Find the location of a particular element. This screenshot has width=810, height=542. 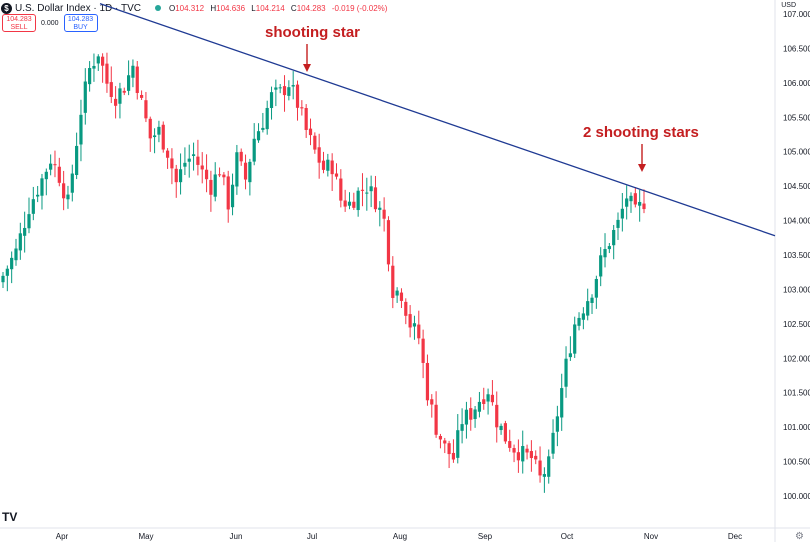

x-tick-label: May is located at coordinates (145, 536).